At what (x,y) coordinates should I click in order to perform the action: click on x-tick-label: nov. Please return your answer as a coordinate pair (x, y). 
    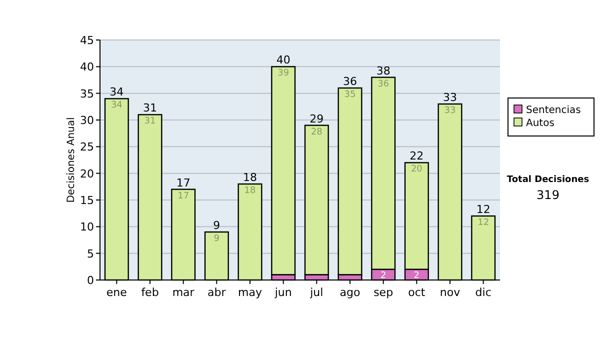
    Looking at the image, I should click on (450, 292).